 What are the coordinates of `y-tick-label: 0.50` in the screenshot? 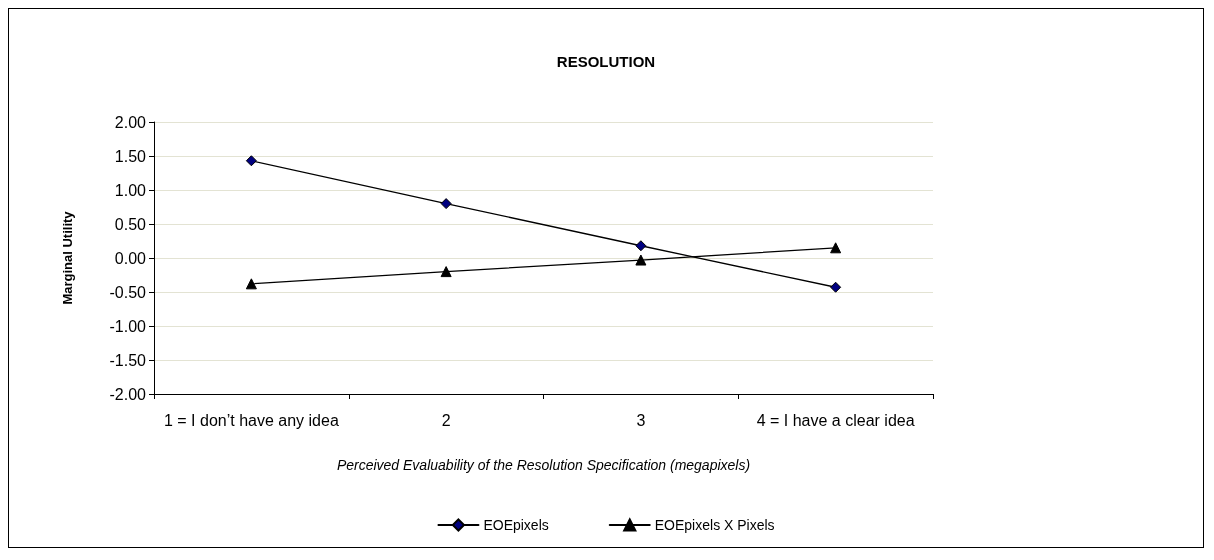 It's located at (130, 224).